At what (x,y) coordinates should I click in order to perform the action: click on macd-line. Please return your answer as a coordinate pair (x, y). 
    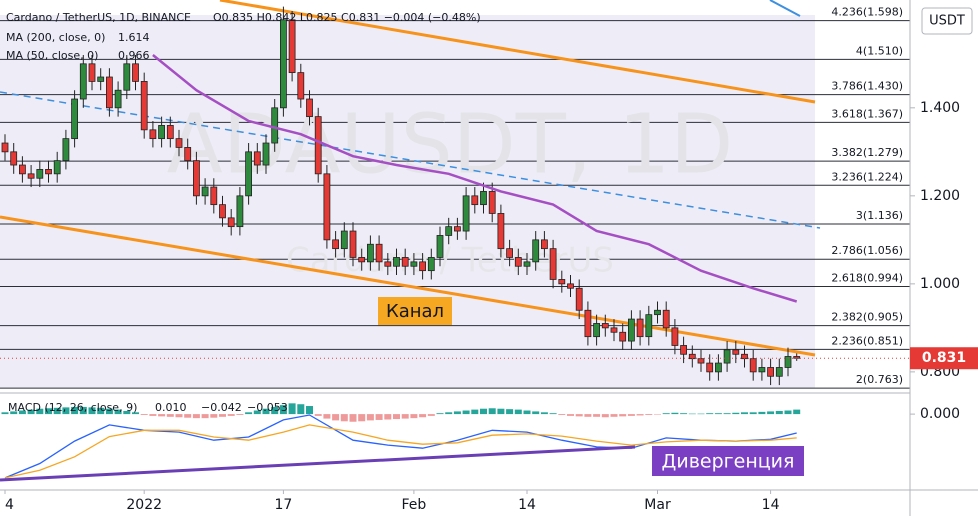
    Looking at the image, I should click on (400, 446).